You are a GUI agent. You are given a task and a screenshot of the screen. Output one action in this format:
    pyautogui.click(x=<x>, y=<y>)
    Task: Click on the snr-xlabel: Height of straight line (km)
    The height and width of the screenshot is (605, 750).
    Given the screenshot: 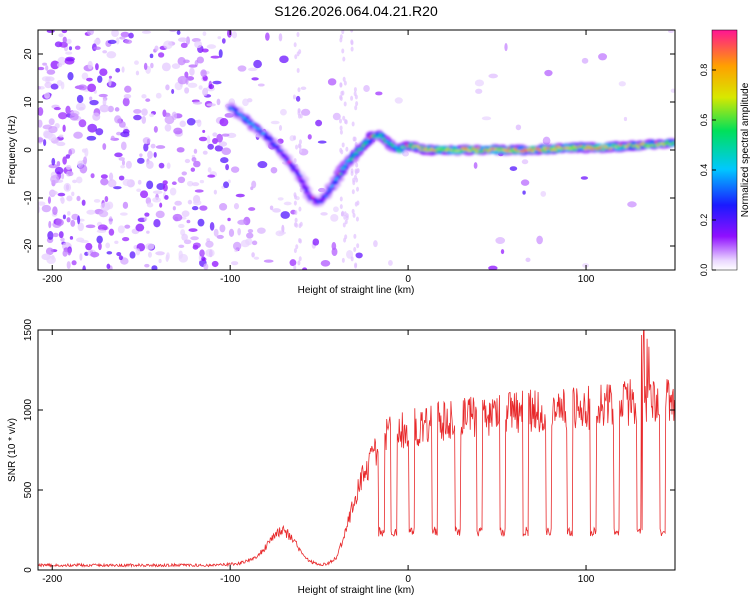 What is the action you would take?
    pyautogui.click(x=356, y=590)
    